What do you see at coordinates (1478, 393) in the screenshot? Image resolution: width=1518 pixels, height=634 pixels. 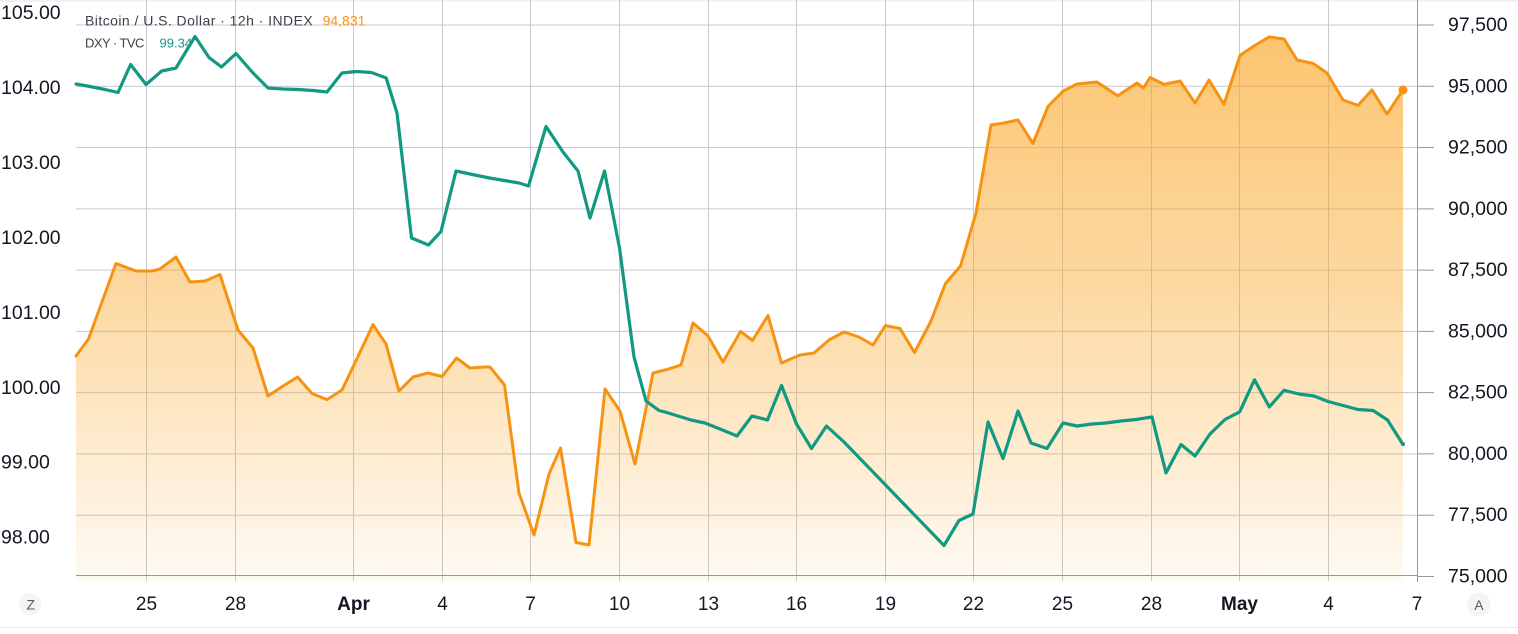 I see `svg-text: 82,500` at bounding box center [1478, 393].